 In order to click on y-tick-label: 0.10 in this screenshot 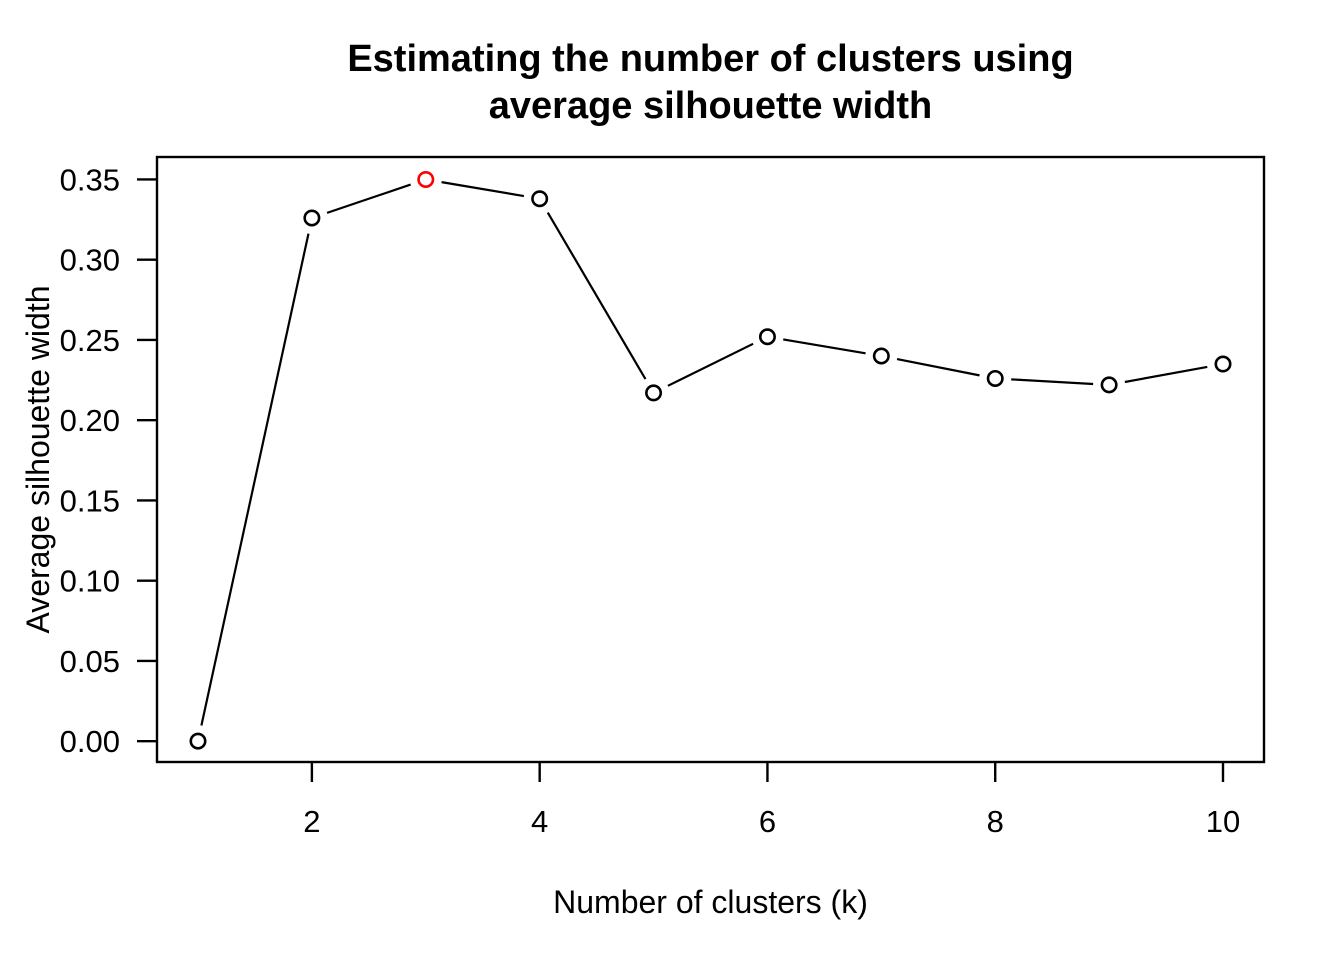, I will do `click(90, 581)`.